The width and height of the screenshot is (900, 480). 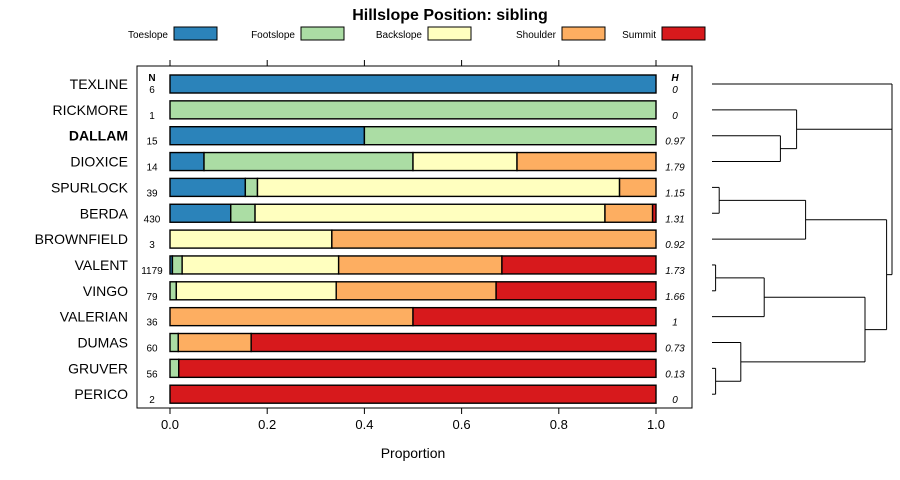 What do you see at coordinates (152, 374) in the screenshot?
I see `n-label-gruver: 56` at bounding box center [152, 374].